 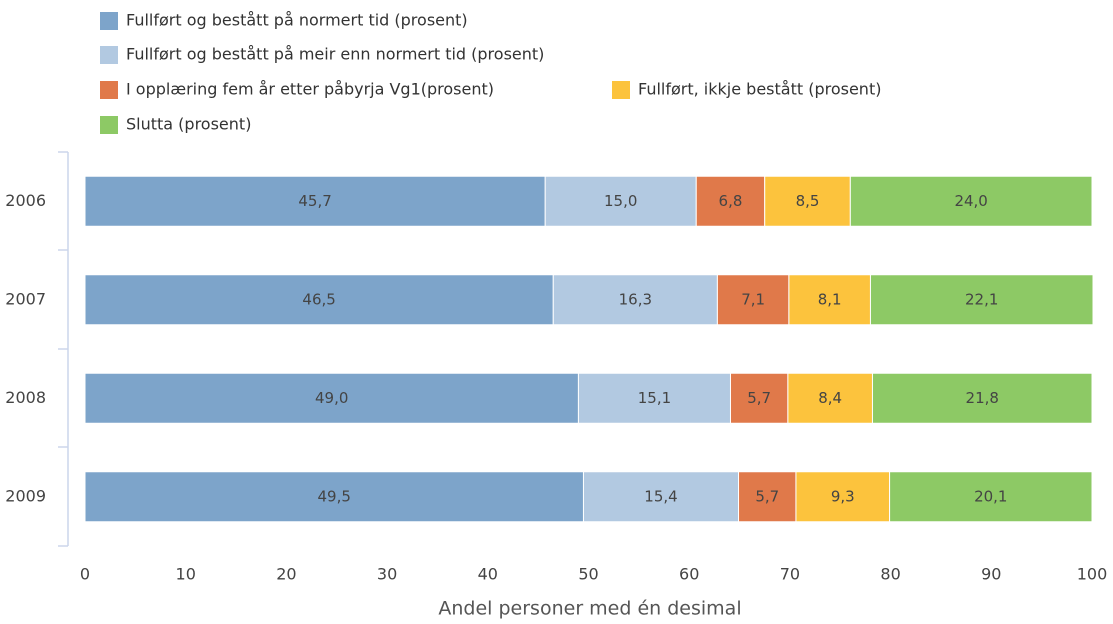 I want to click on x-tick-label: 70, so click(x=790, y=574).